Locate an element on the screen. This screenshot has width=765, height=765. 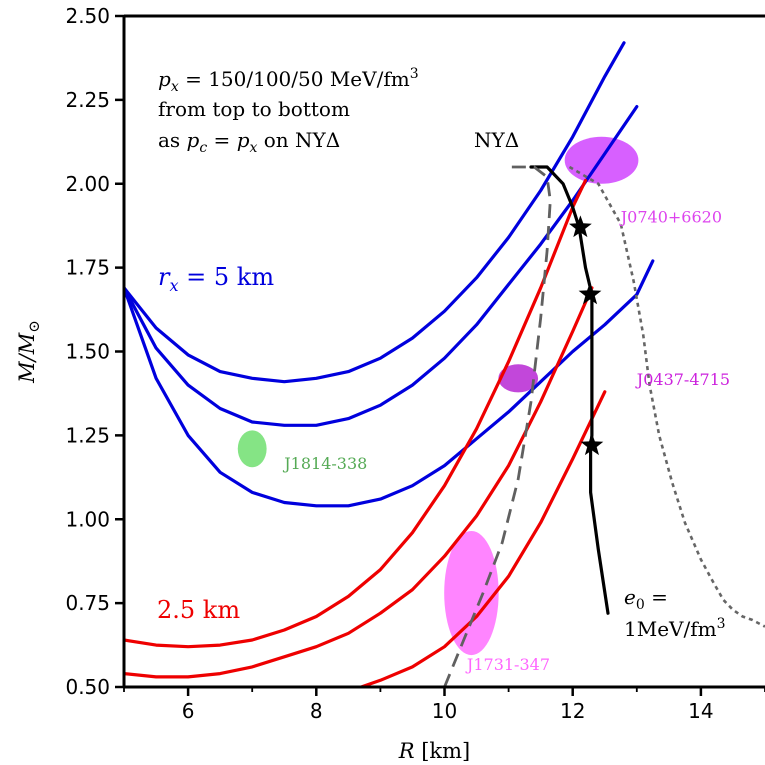
ellipse-label-J0437-4715: J0437-4715 is located at coordinates (682, 379).